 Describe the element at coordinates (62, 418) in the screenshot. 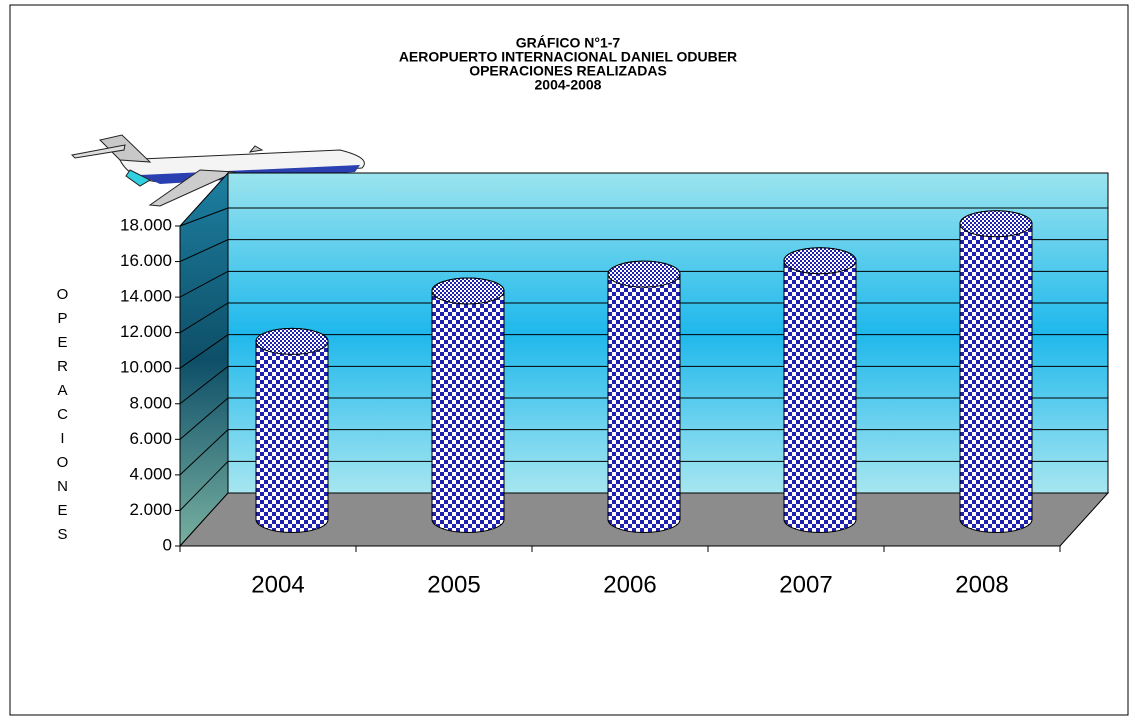

I see `y-axis-label: OPERACIONES` at that location.